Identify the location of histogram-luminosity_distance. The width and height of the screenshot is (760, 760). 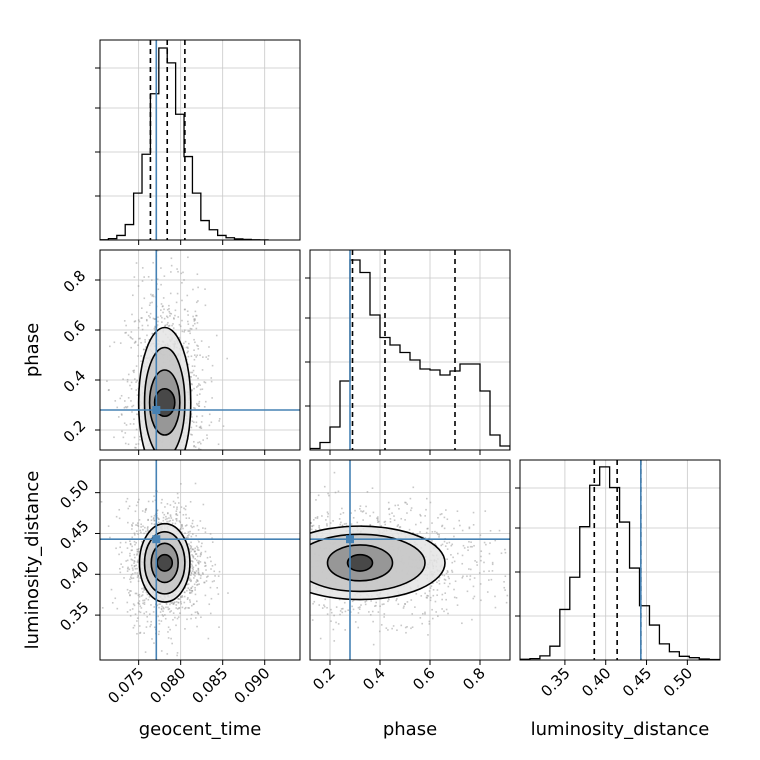
(620, 563).